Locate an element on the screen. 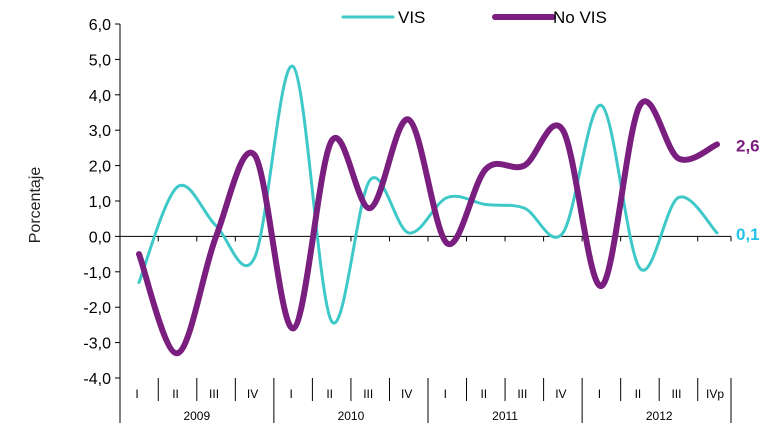  end-value-label: 2,6 is located at coordinates (748, 145).